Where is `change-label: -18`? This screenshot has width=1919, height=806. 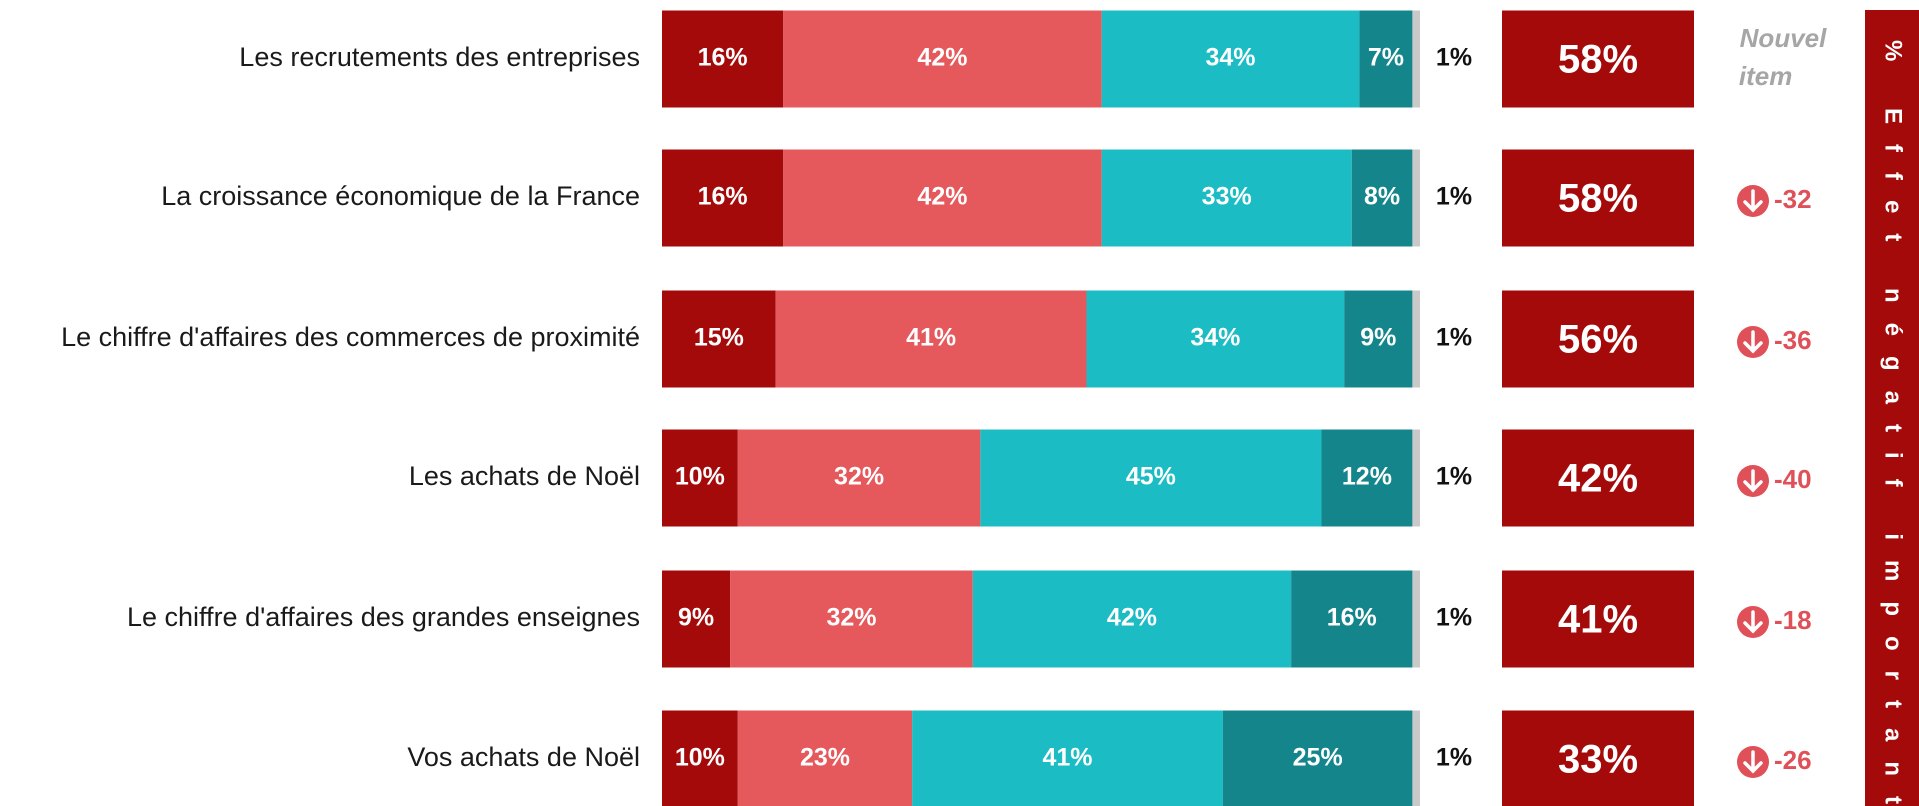 change-label: -18 is located at coordinates (1793, 620).